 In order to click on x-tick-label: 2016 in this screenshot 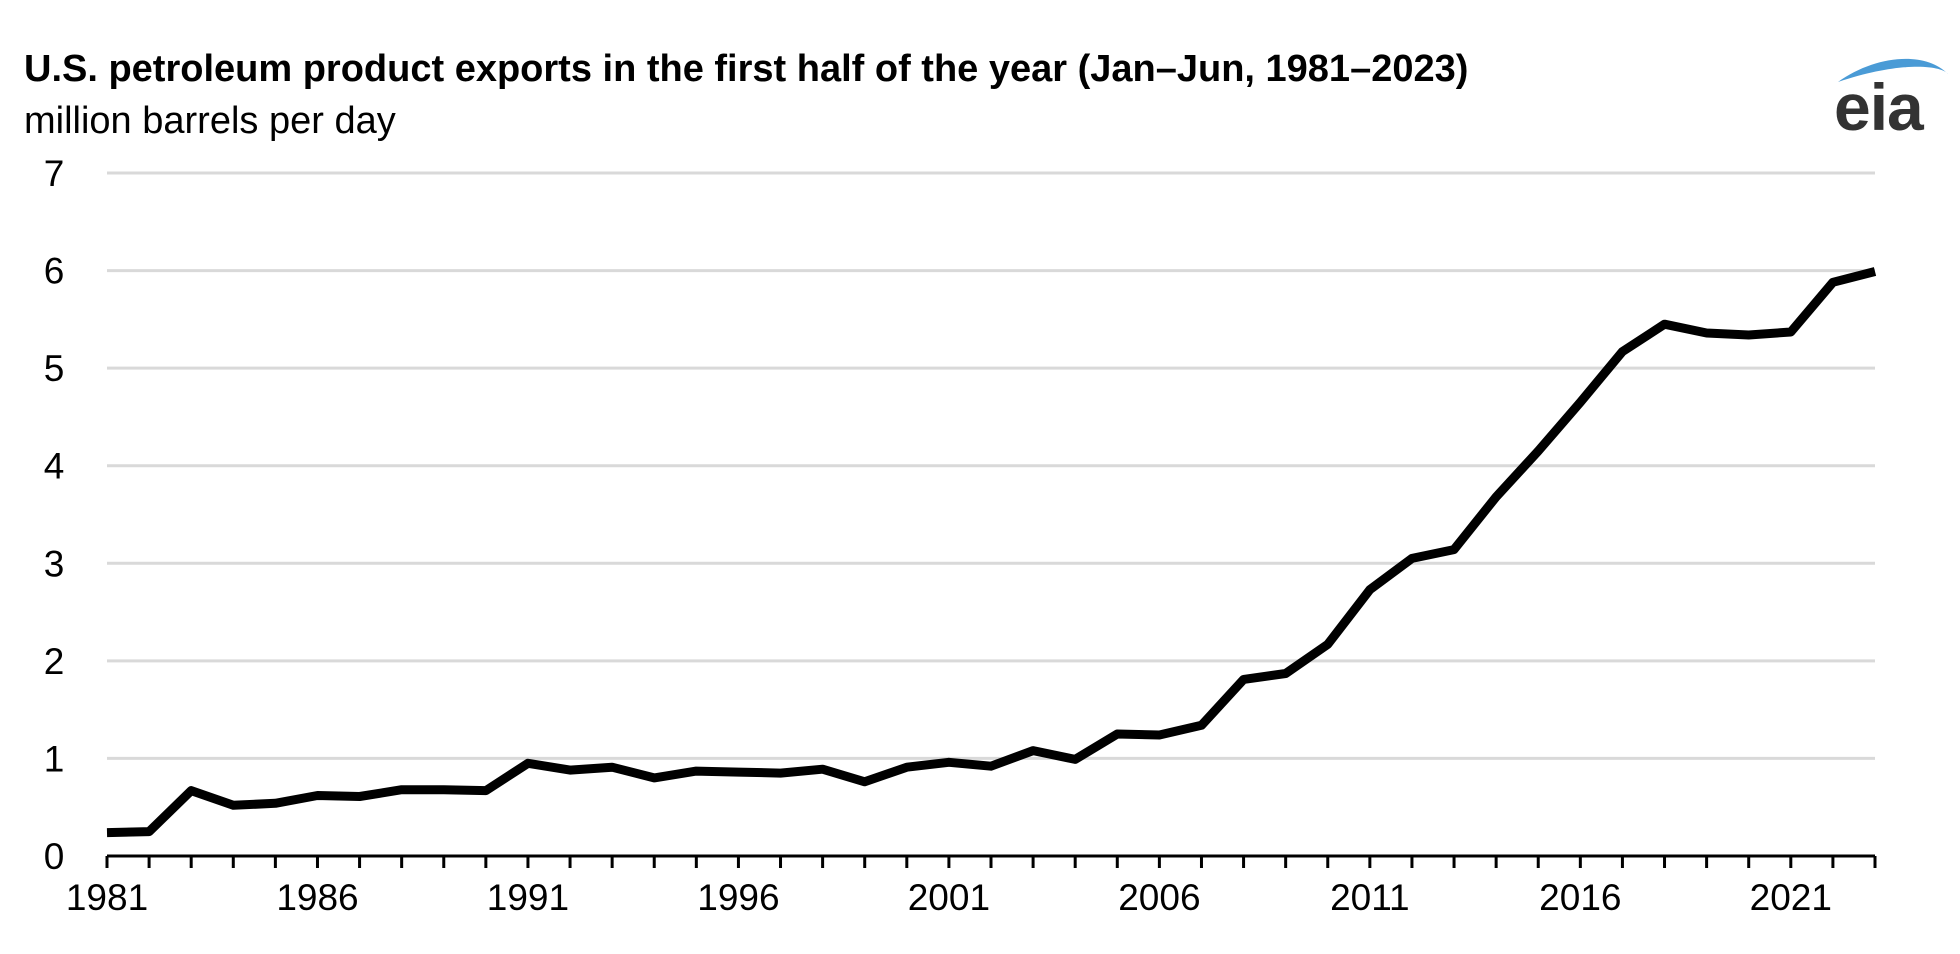, I will do `click(1580, 897)`.